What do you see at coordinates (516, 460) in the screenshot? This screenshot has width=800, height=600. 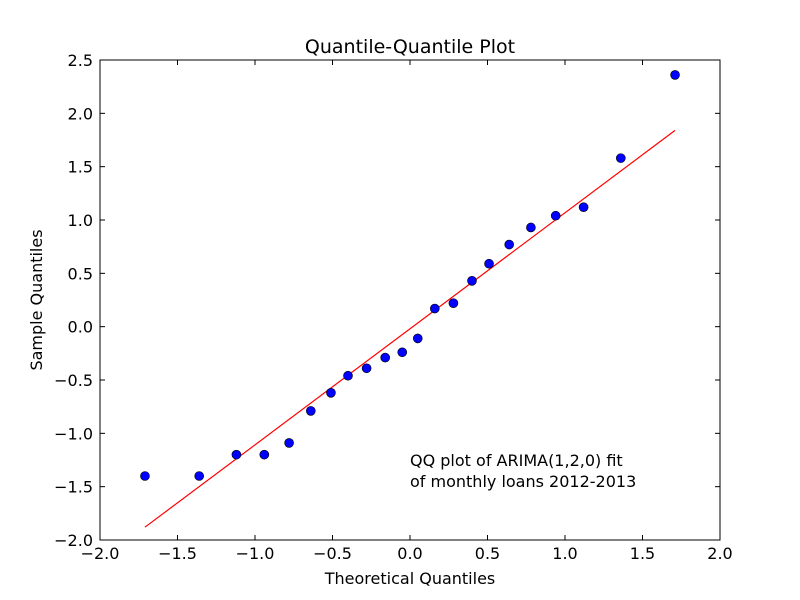 I see `annotation-line-1: QQ plot of ARIMA(1,2,0) fit` at bounding box center [516, 460].